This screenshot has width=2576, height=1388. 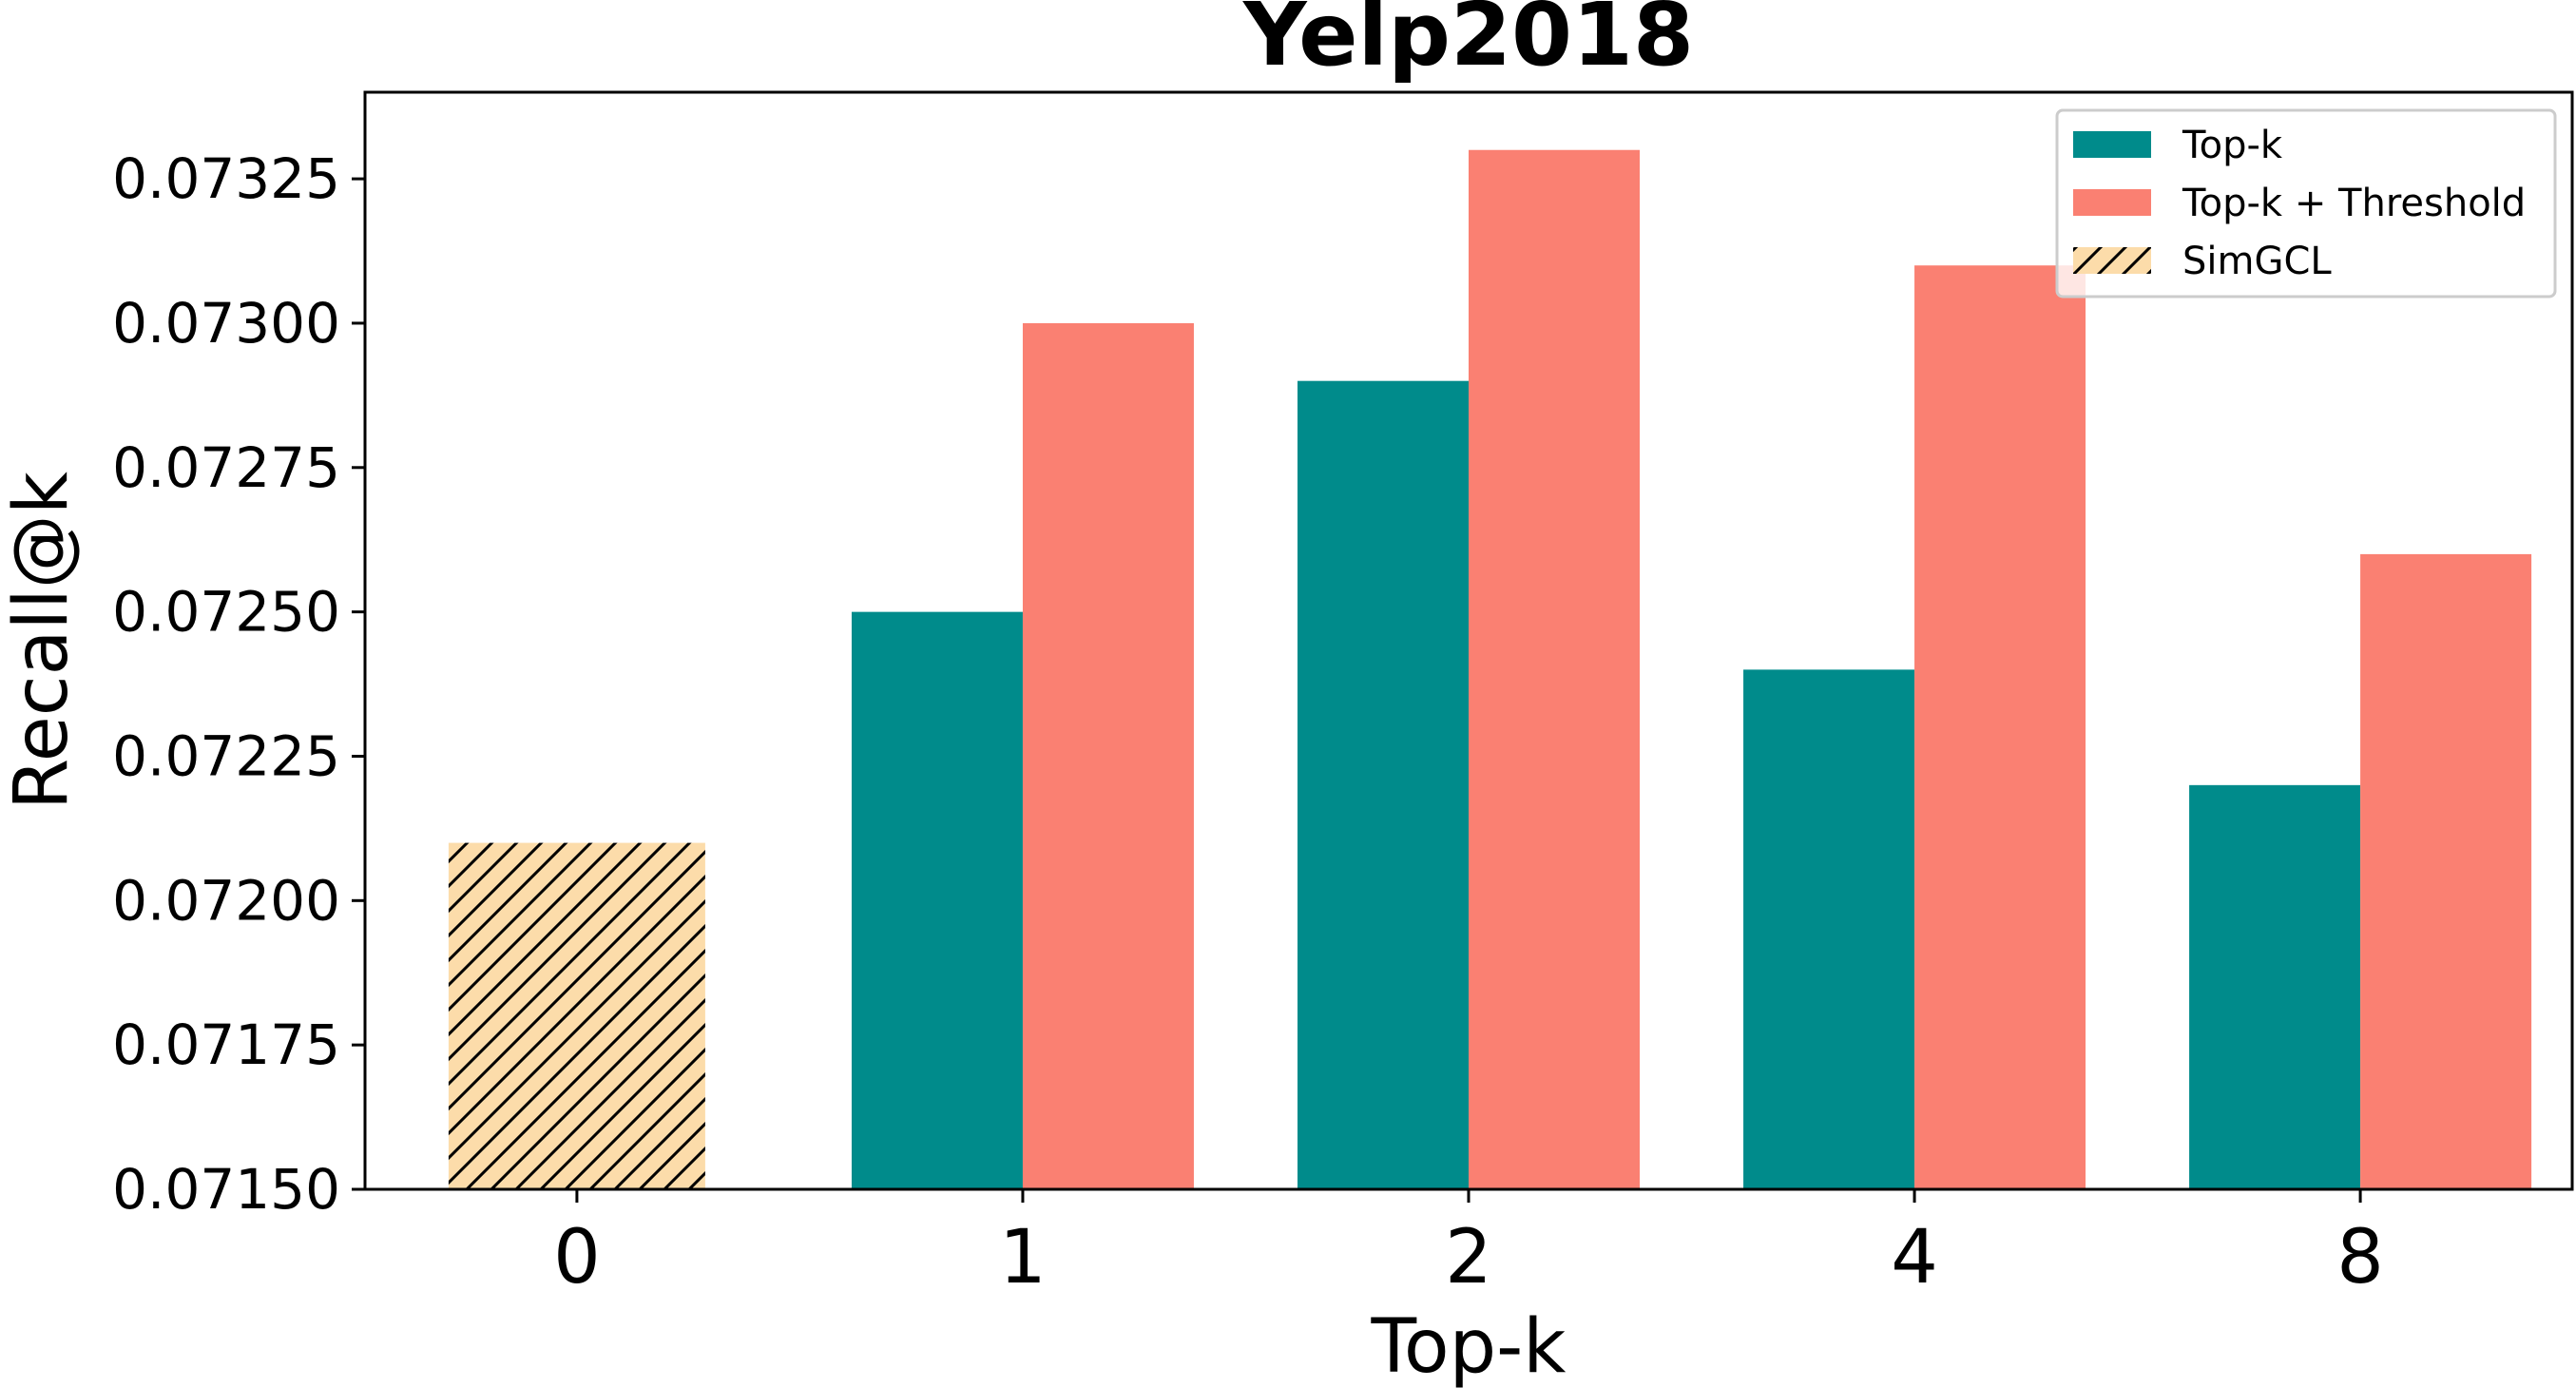 I want to click on y-tick-label: 0.07150, so click(x=226, y=1189).